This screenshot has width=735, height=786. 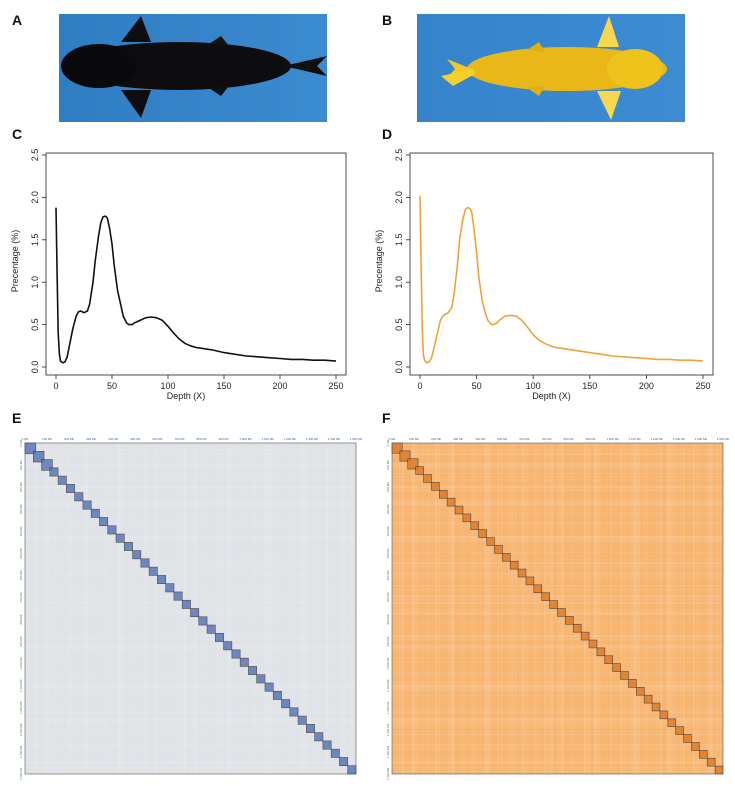 I want to click on y-tick-label: 0.5, so click(x=399, y=324).